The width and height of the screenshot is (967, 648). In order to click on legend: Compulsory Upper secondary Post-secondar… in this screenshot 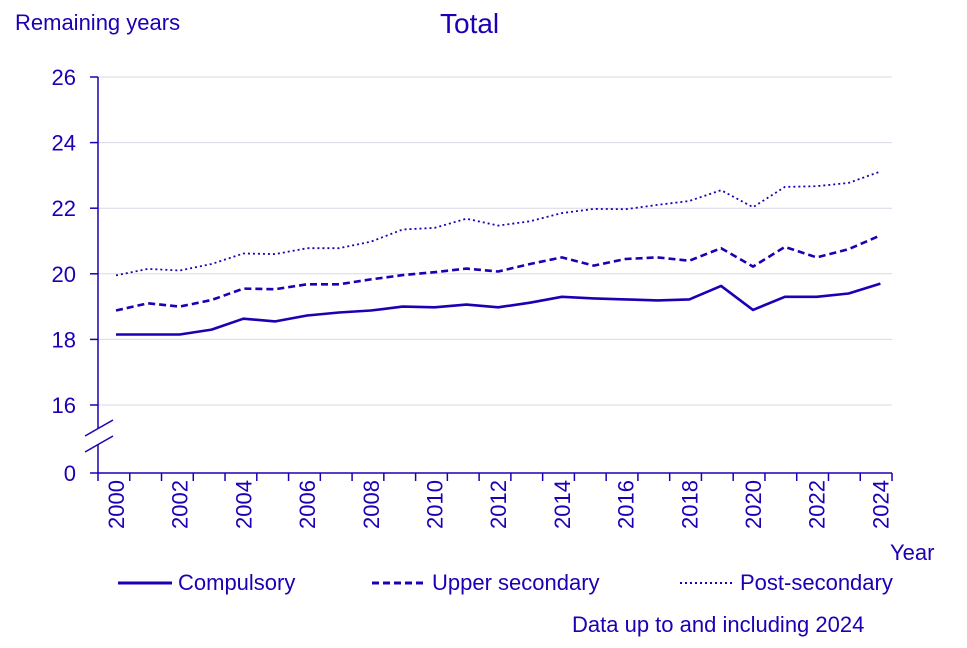, I will do `click(483, 584)`.